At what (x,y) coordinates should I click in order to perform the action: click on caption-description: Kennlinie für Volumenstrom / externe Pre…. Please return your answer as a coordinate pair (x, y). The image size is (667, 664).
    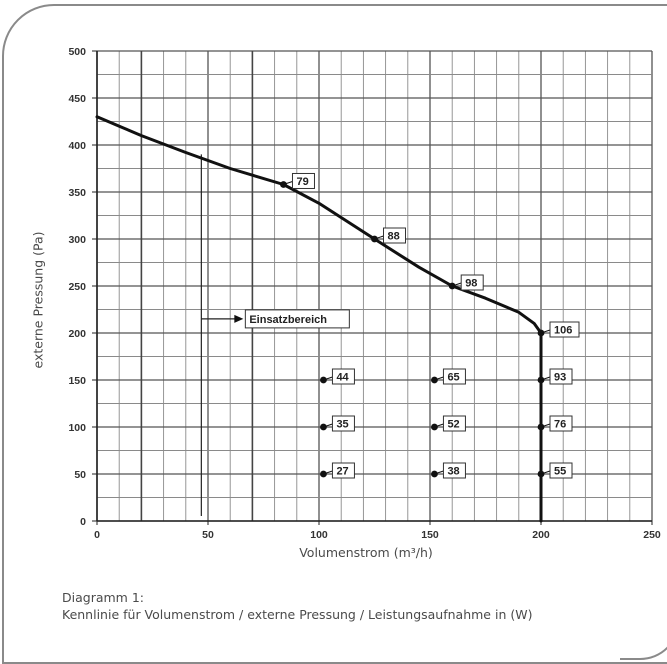
    Looking at the image, I should click on (297, 614).